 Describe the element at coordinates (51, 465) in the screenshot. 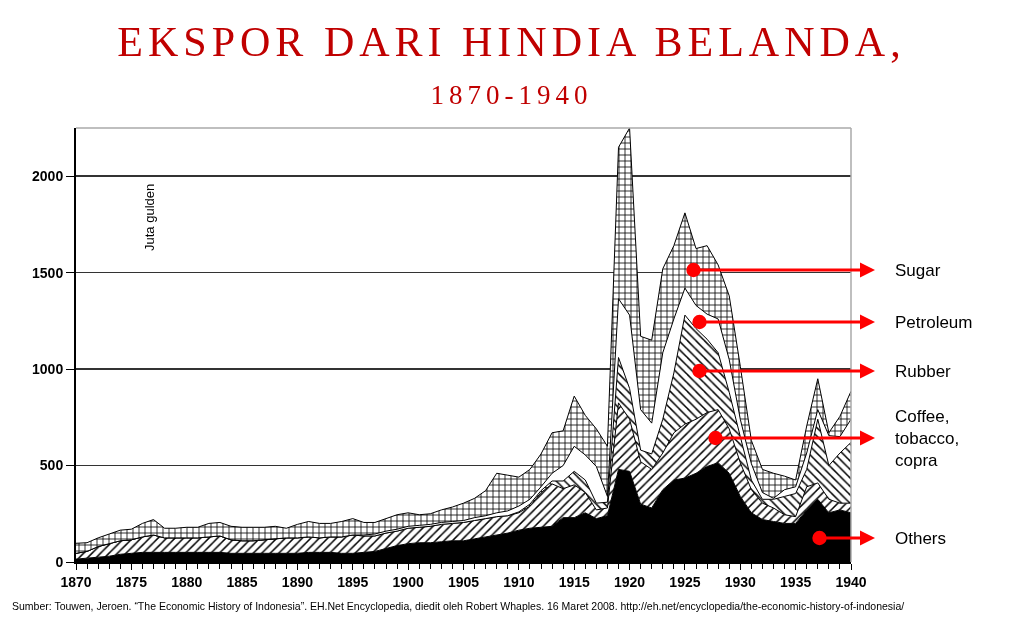

I see `y-tick-label: 500` at that location.